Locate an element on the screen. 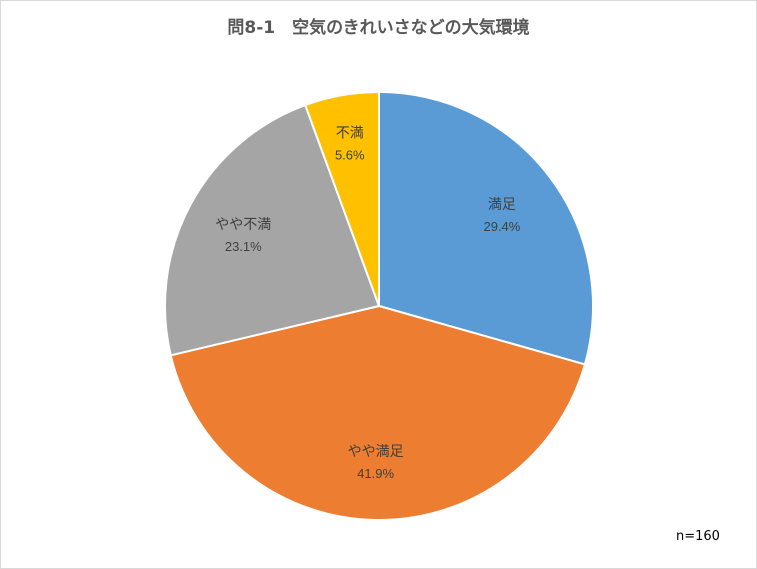 This screenshot has height=569, width=757. sample-size-note: n=160 is located at coordinates (698, 536).